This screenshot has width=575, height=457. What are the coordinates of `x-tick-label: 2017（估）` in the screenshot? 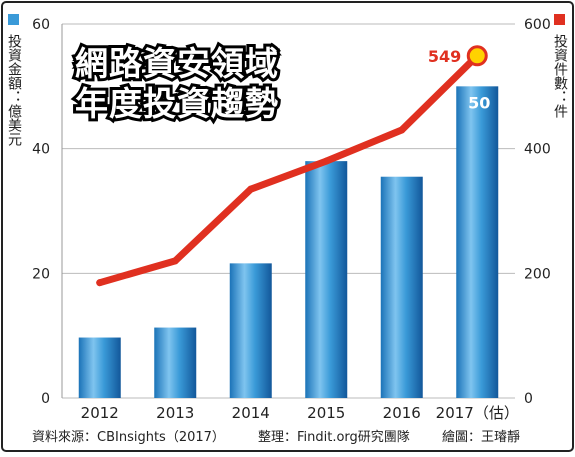 It's located at (477, 413).